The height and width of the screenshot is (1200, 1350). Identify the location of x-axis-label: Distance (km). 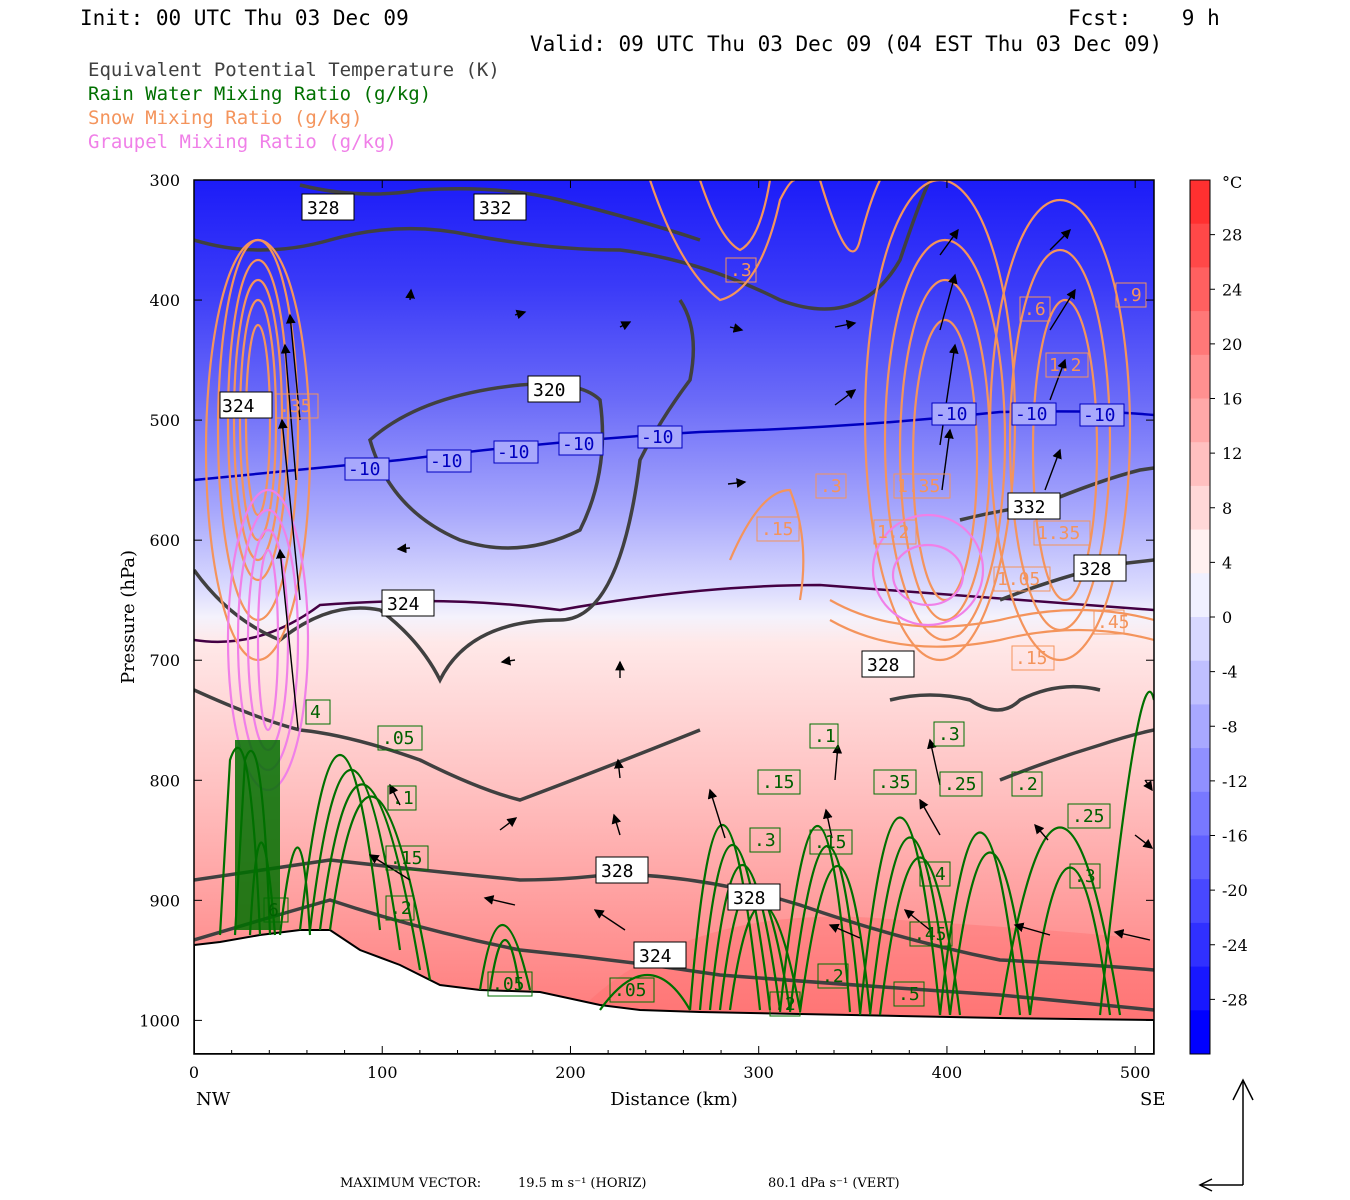
(673, 1099).